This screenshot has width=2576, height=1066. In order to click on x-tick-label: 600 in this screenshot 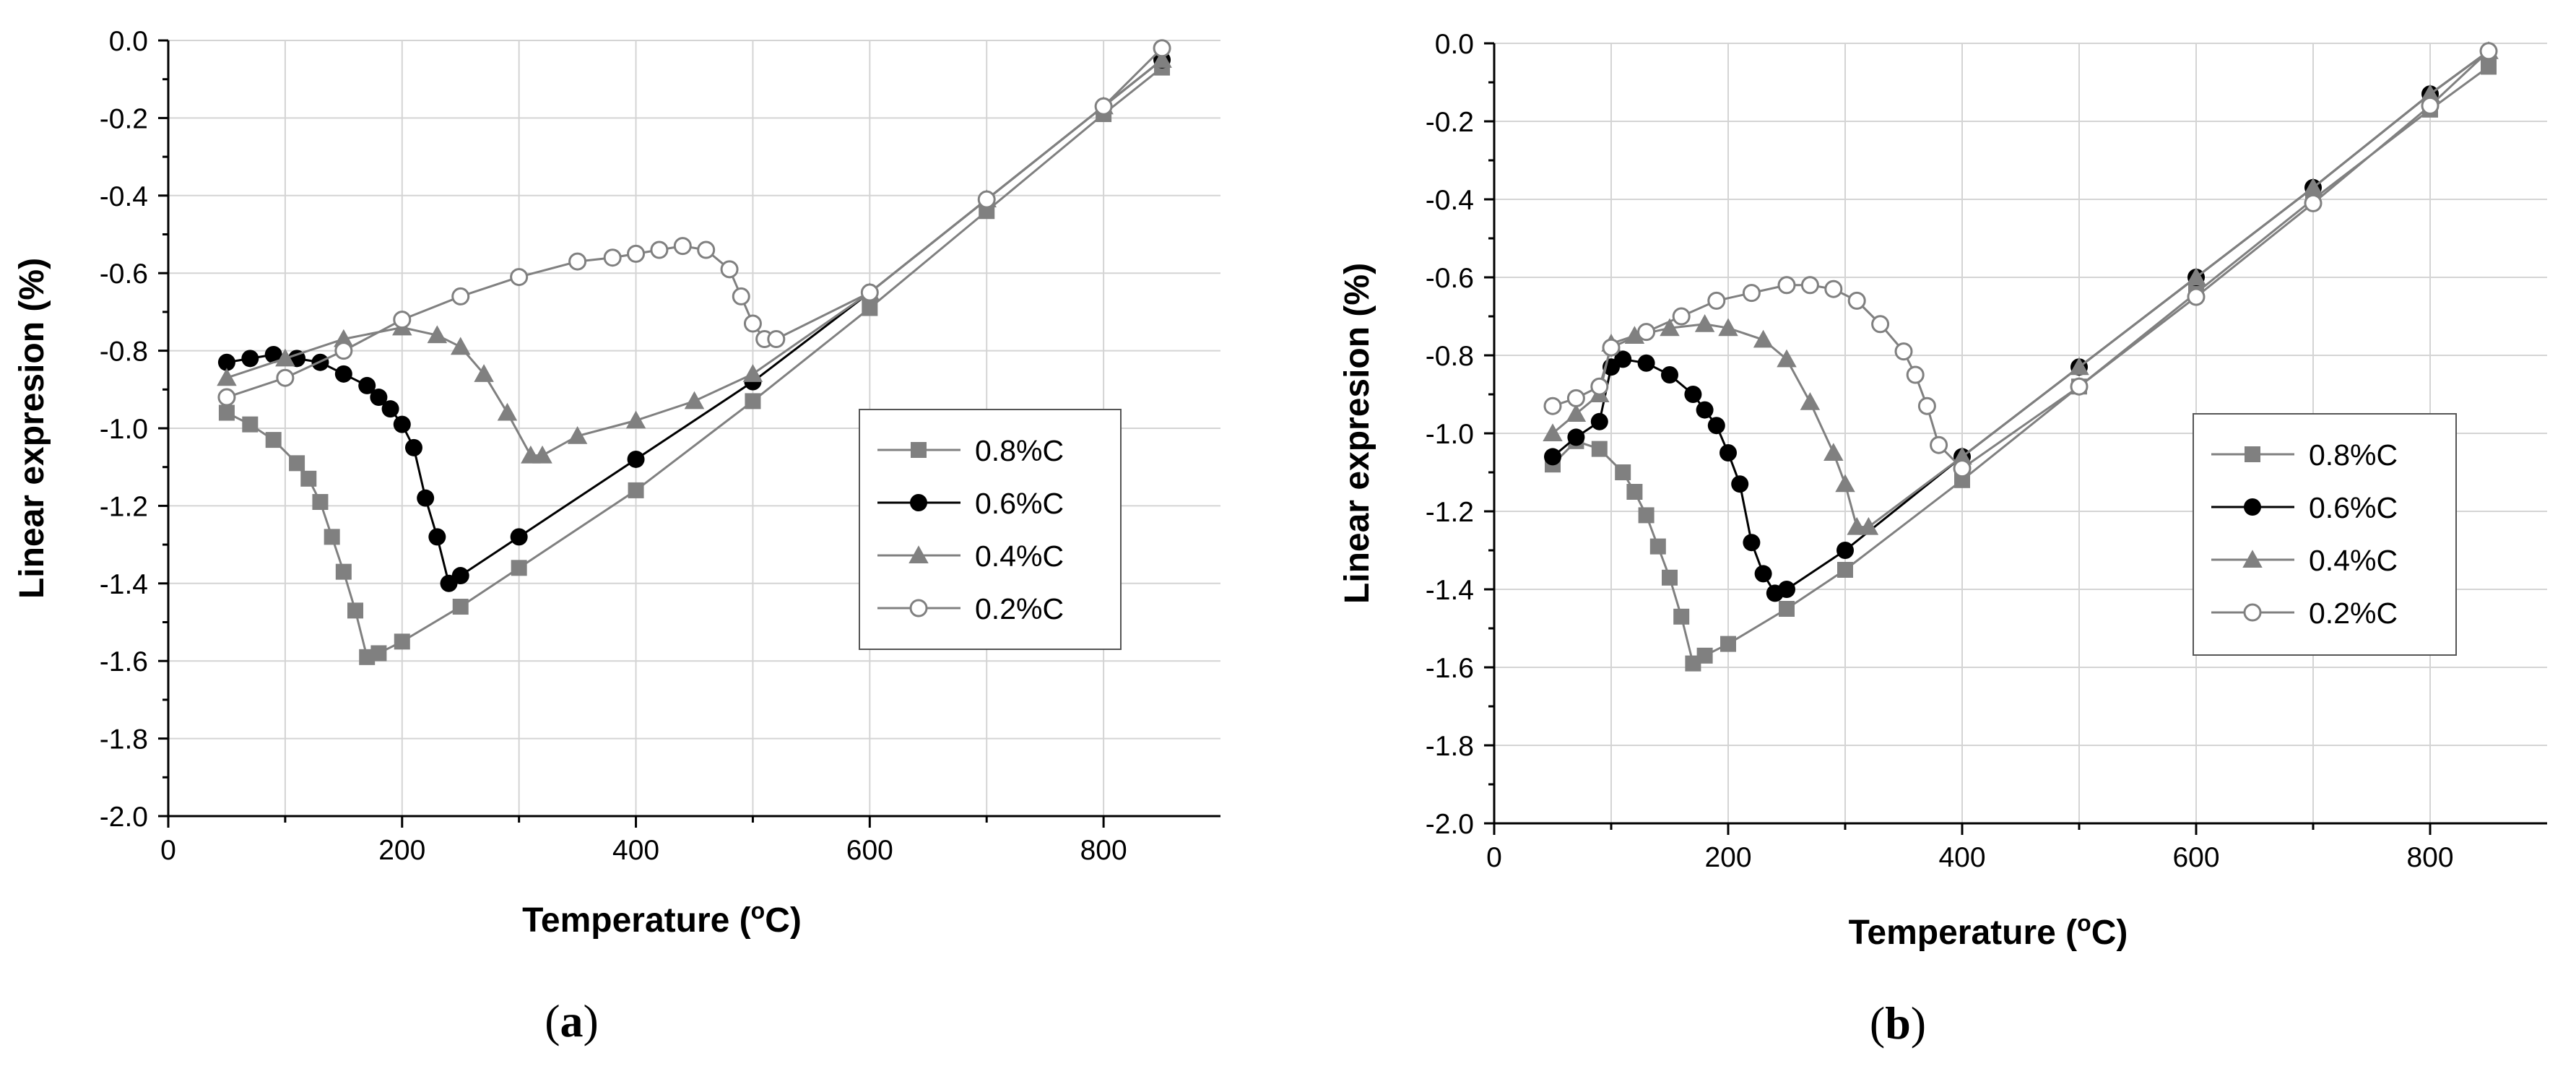, I will do `click(869, 850)`.